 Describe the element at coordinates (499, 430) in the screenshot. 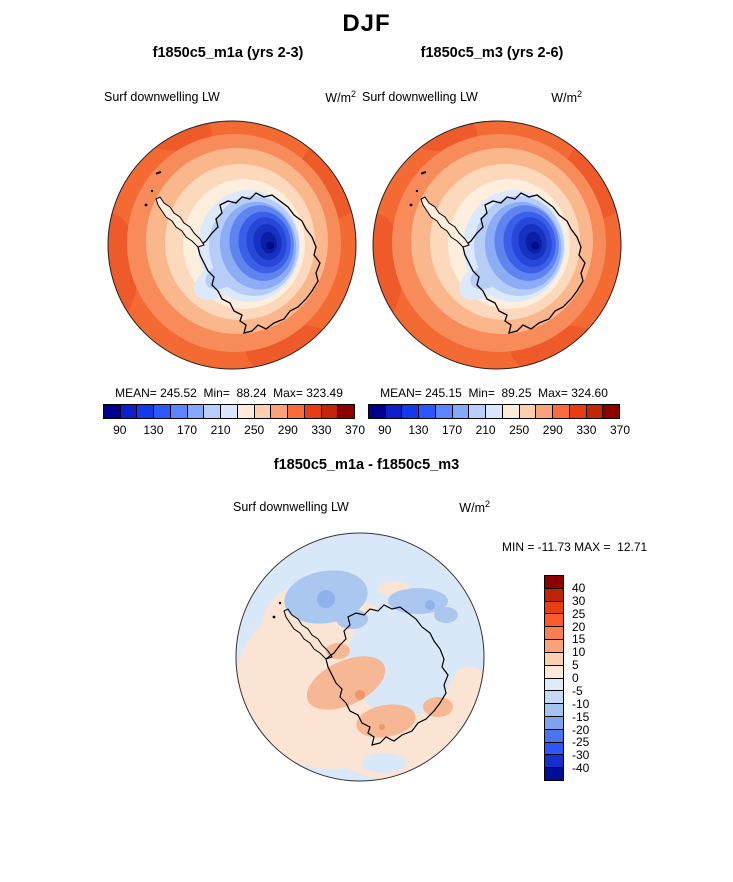

I see `colorbar-panel-b-ticks: 90 130 170 210 250 290 330 370` at that location.